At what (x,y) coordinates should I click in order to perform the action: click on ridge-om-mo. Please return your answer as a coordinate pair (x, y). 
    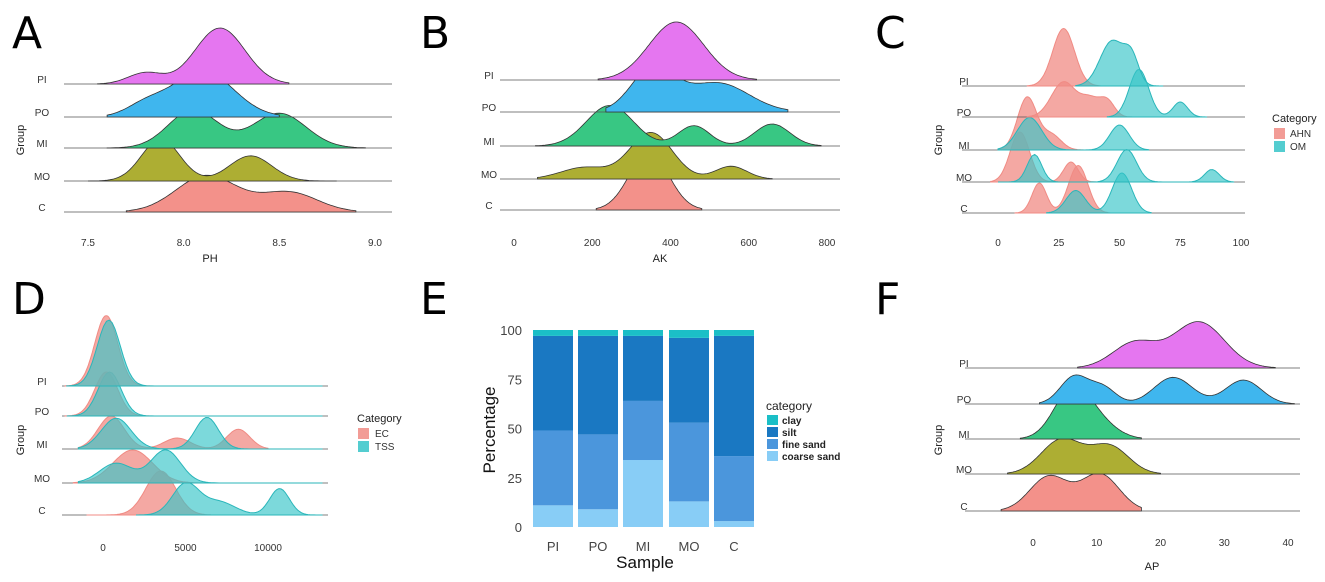
    Looking at the image, I should click on (1116, 165).